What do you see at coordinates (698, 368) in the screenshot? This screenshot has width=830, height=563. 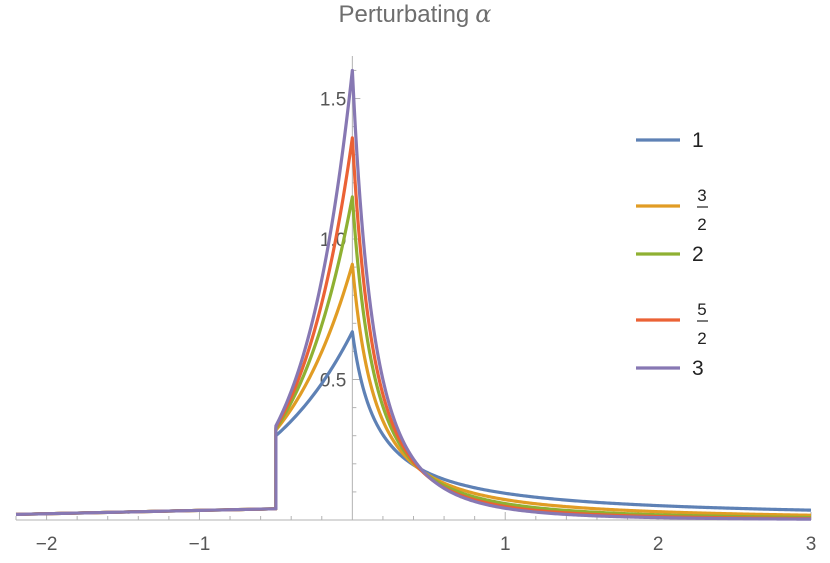 I see `legend-label: 3` at bounding box center [698, 368].